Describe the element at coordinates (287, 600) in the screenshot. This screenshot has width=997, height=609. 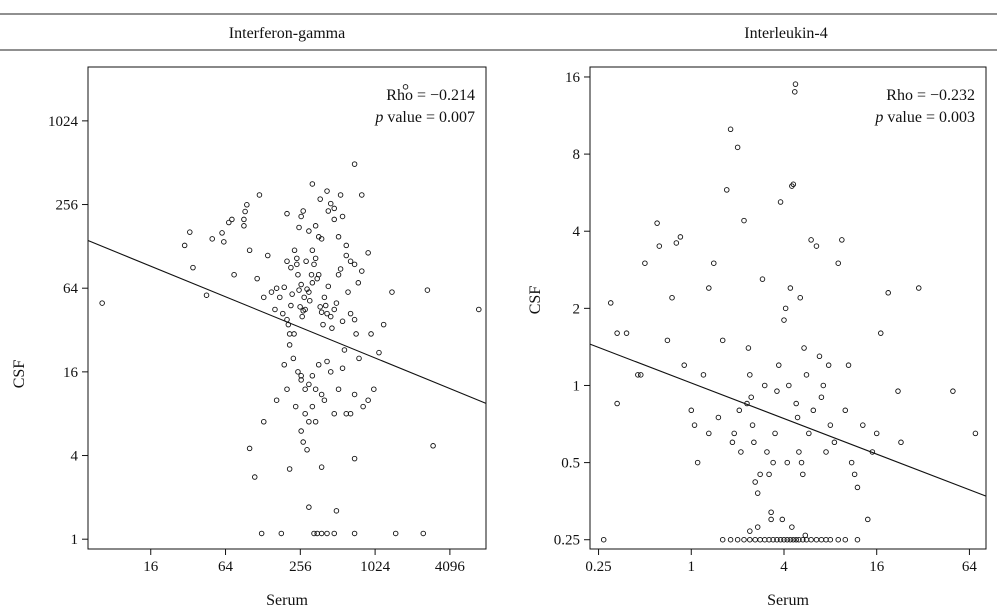
I see `x-axis-label: Serum` at that location.